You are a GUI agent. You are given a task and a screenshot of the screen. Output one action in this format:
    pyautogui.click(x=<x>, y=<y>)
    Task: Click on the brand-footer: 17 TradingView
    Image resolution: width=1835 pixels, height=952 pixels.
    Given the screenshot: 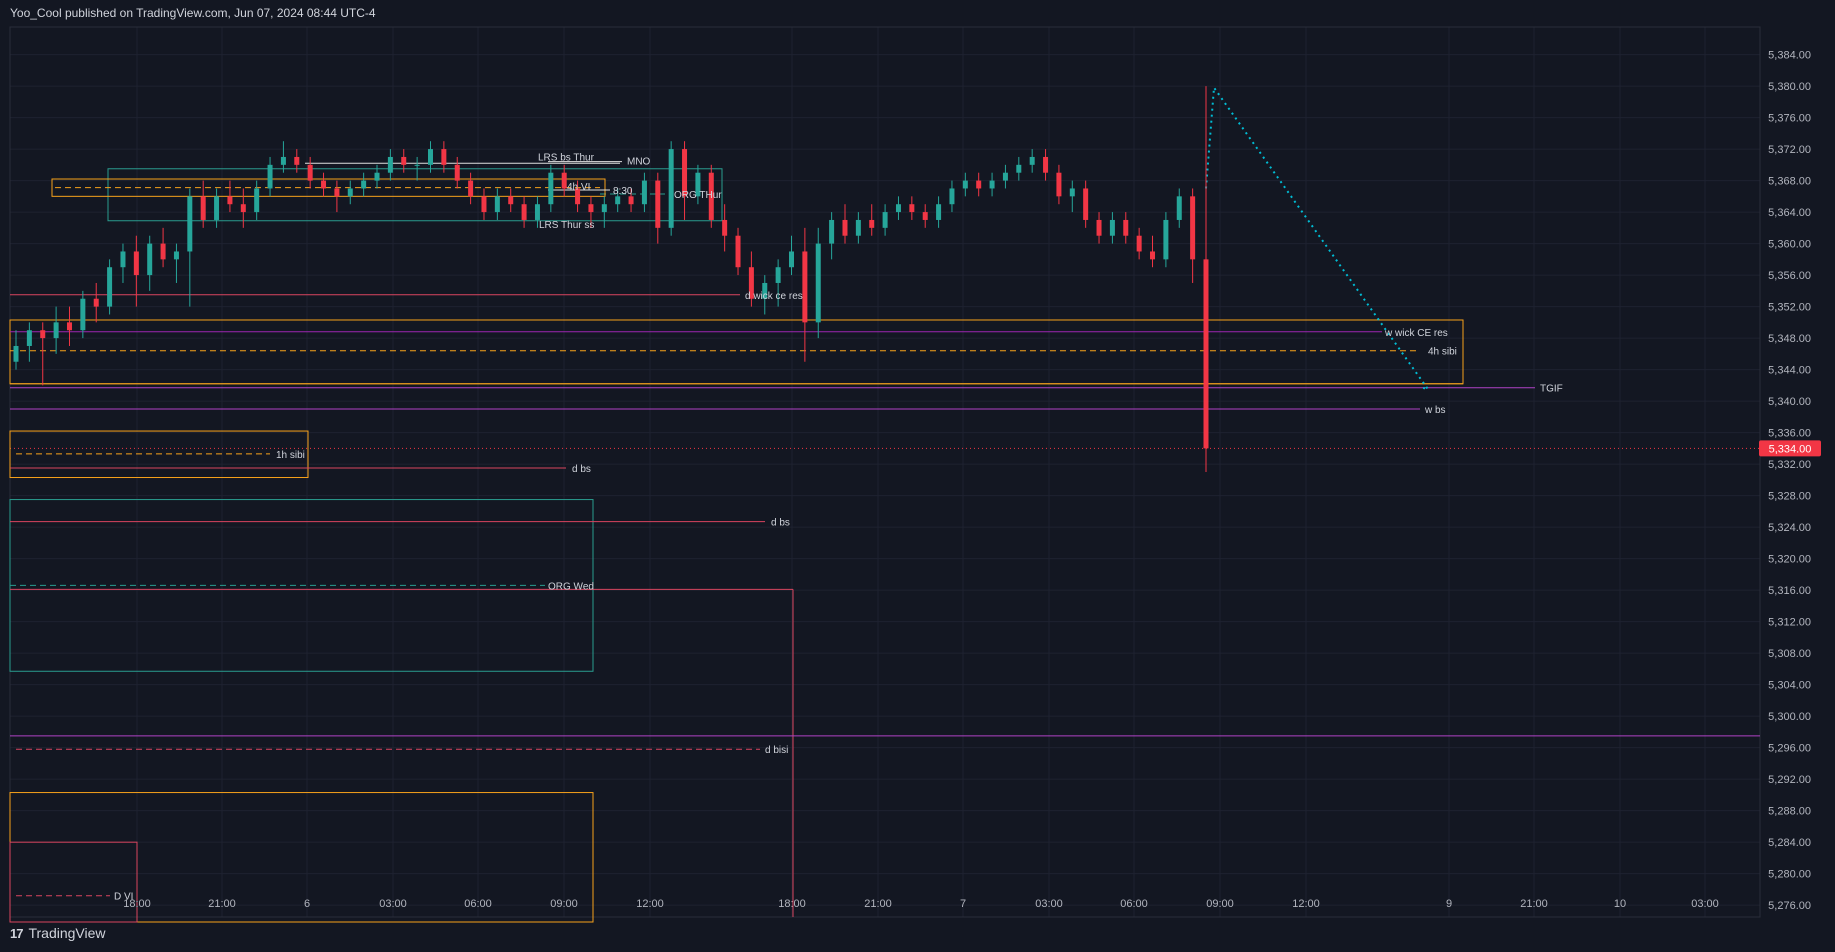 What is the action you would take?
    pyautogui.click(x=58, y=933)
    